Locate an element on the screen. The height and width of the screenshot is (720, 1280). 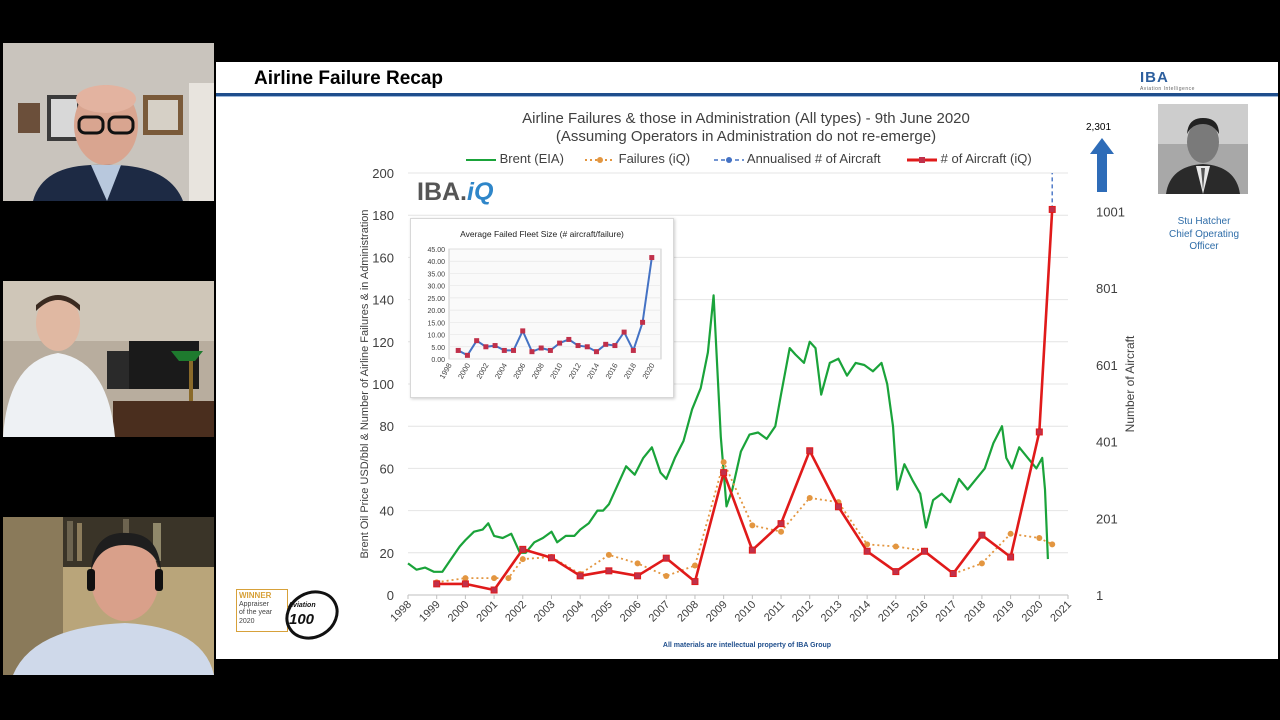
up-arrow-icon is located at coordinates (1102, 165).